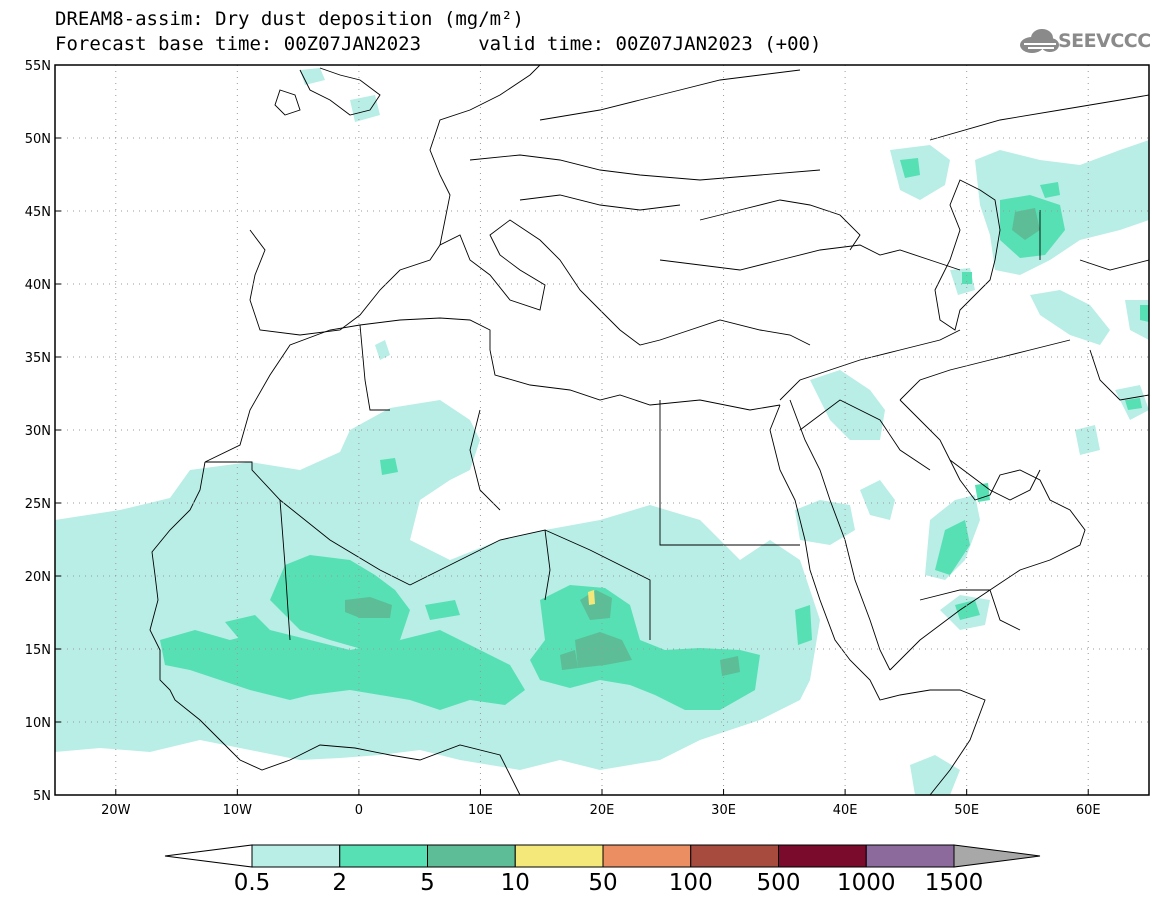 This screenshot has width=1165, height=907. What do you see at coordinates (602, 883) in the screenshot?
I see `colorbar-label: 50` at bounding box center [602, 883].